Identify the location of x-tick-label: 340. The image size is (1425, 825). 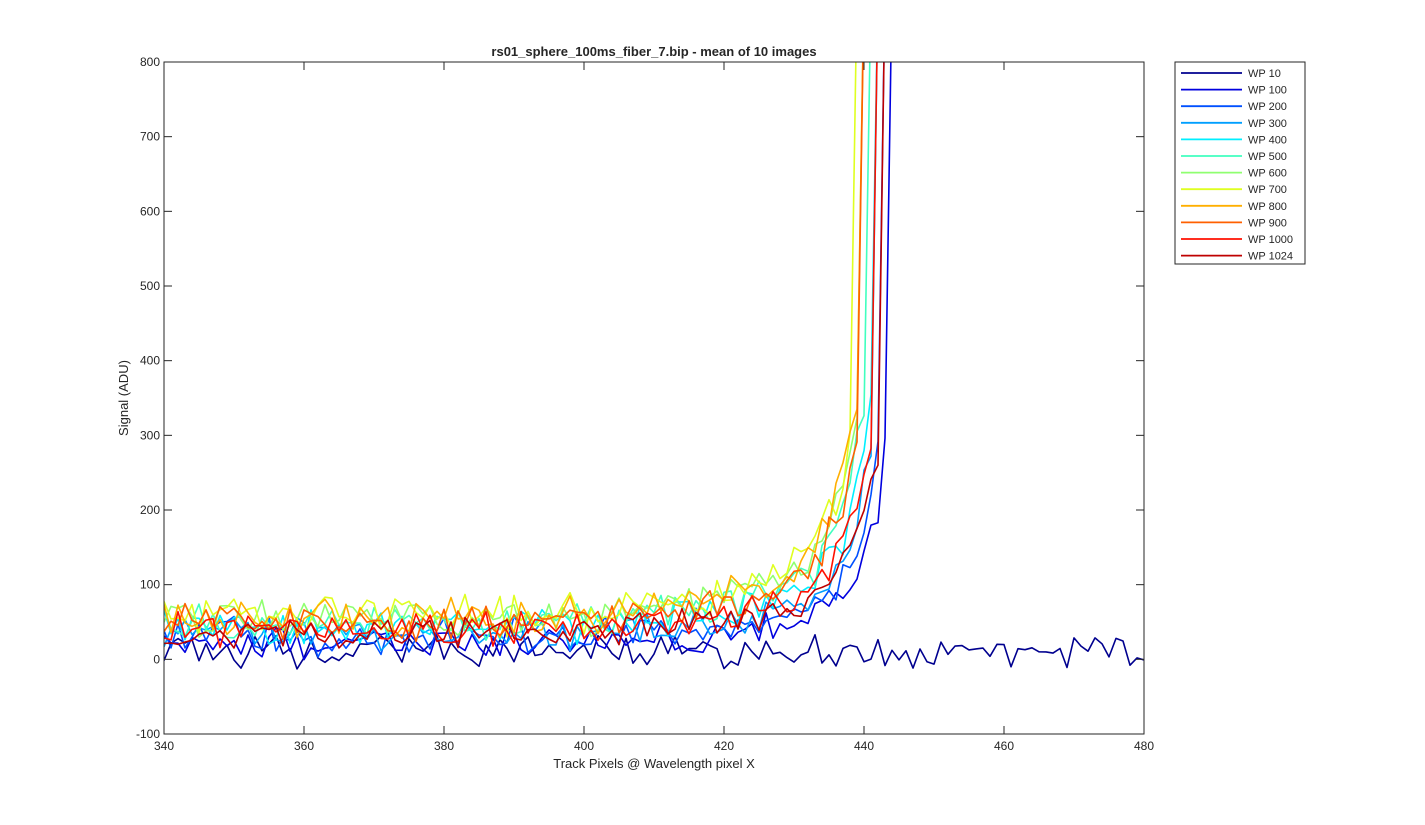
(164, 746).